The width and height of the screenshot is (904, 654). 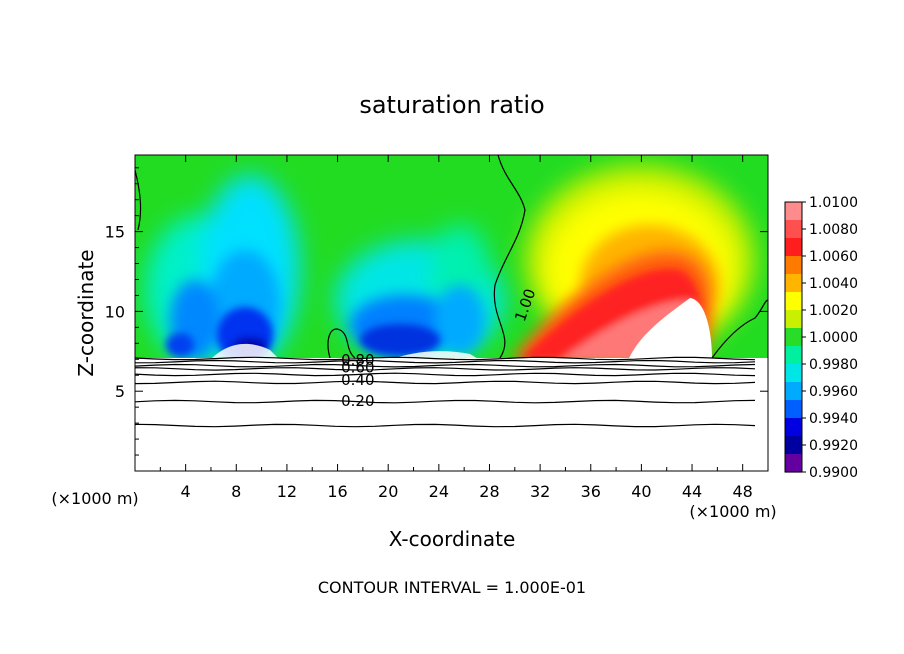 What do you see at coordinates (439, 491) in the screenshot?
I see `x-tick-label: 24` at bounding box center [439, 491].